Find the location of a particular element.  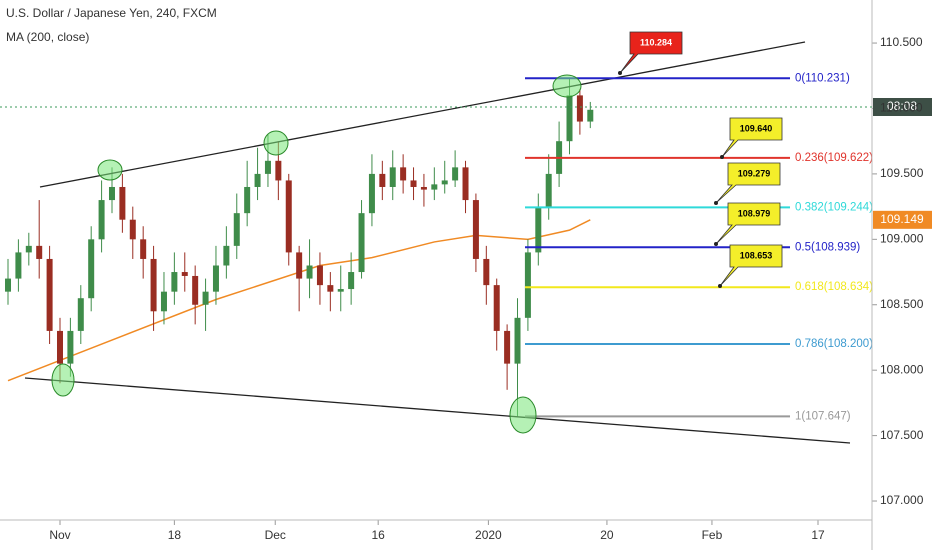

y-tick-label: 110.500 is located at coordinates (901, 42).